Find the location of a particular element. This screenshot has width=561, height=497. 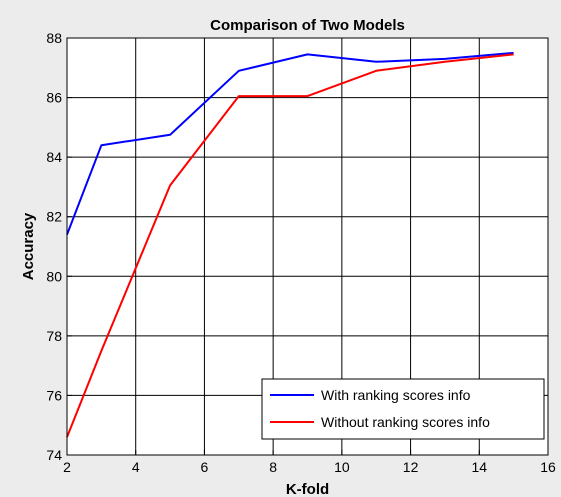

x-tick-label: 14 is located at coordinates (479, 467).